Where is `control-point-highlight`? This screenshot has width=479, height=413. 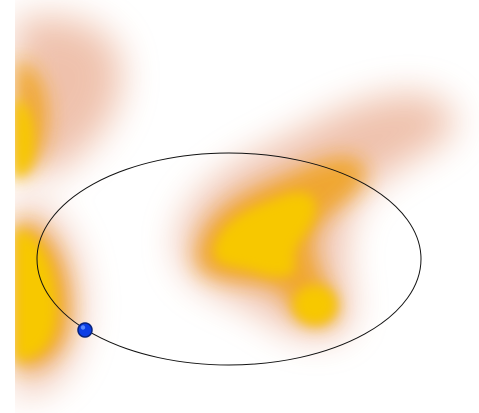
control-point-highlight is located at coordinates (83, 327).